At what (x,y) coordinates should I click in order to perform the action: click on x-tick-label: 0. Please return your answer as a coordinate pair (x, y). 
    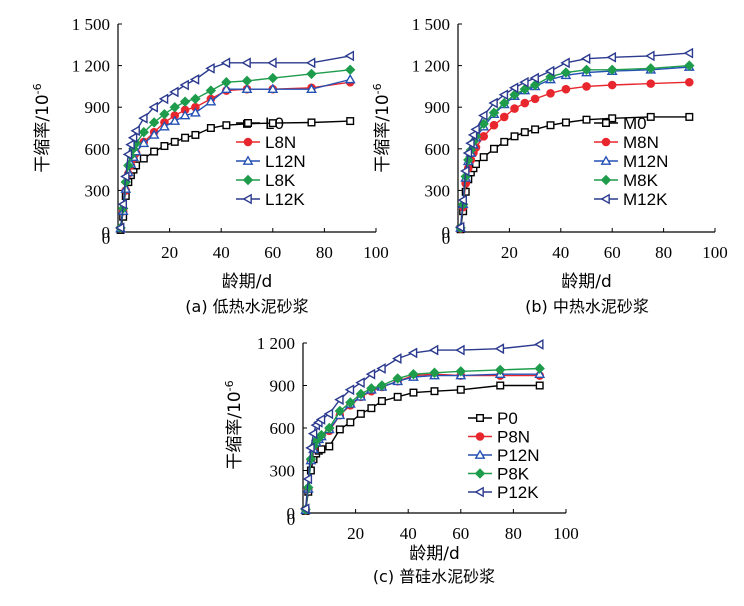
    Looking at the image, I should click on (446, 238).